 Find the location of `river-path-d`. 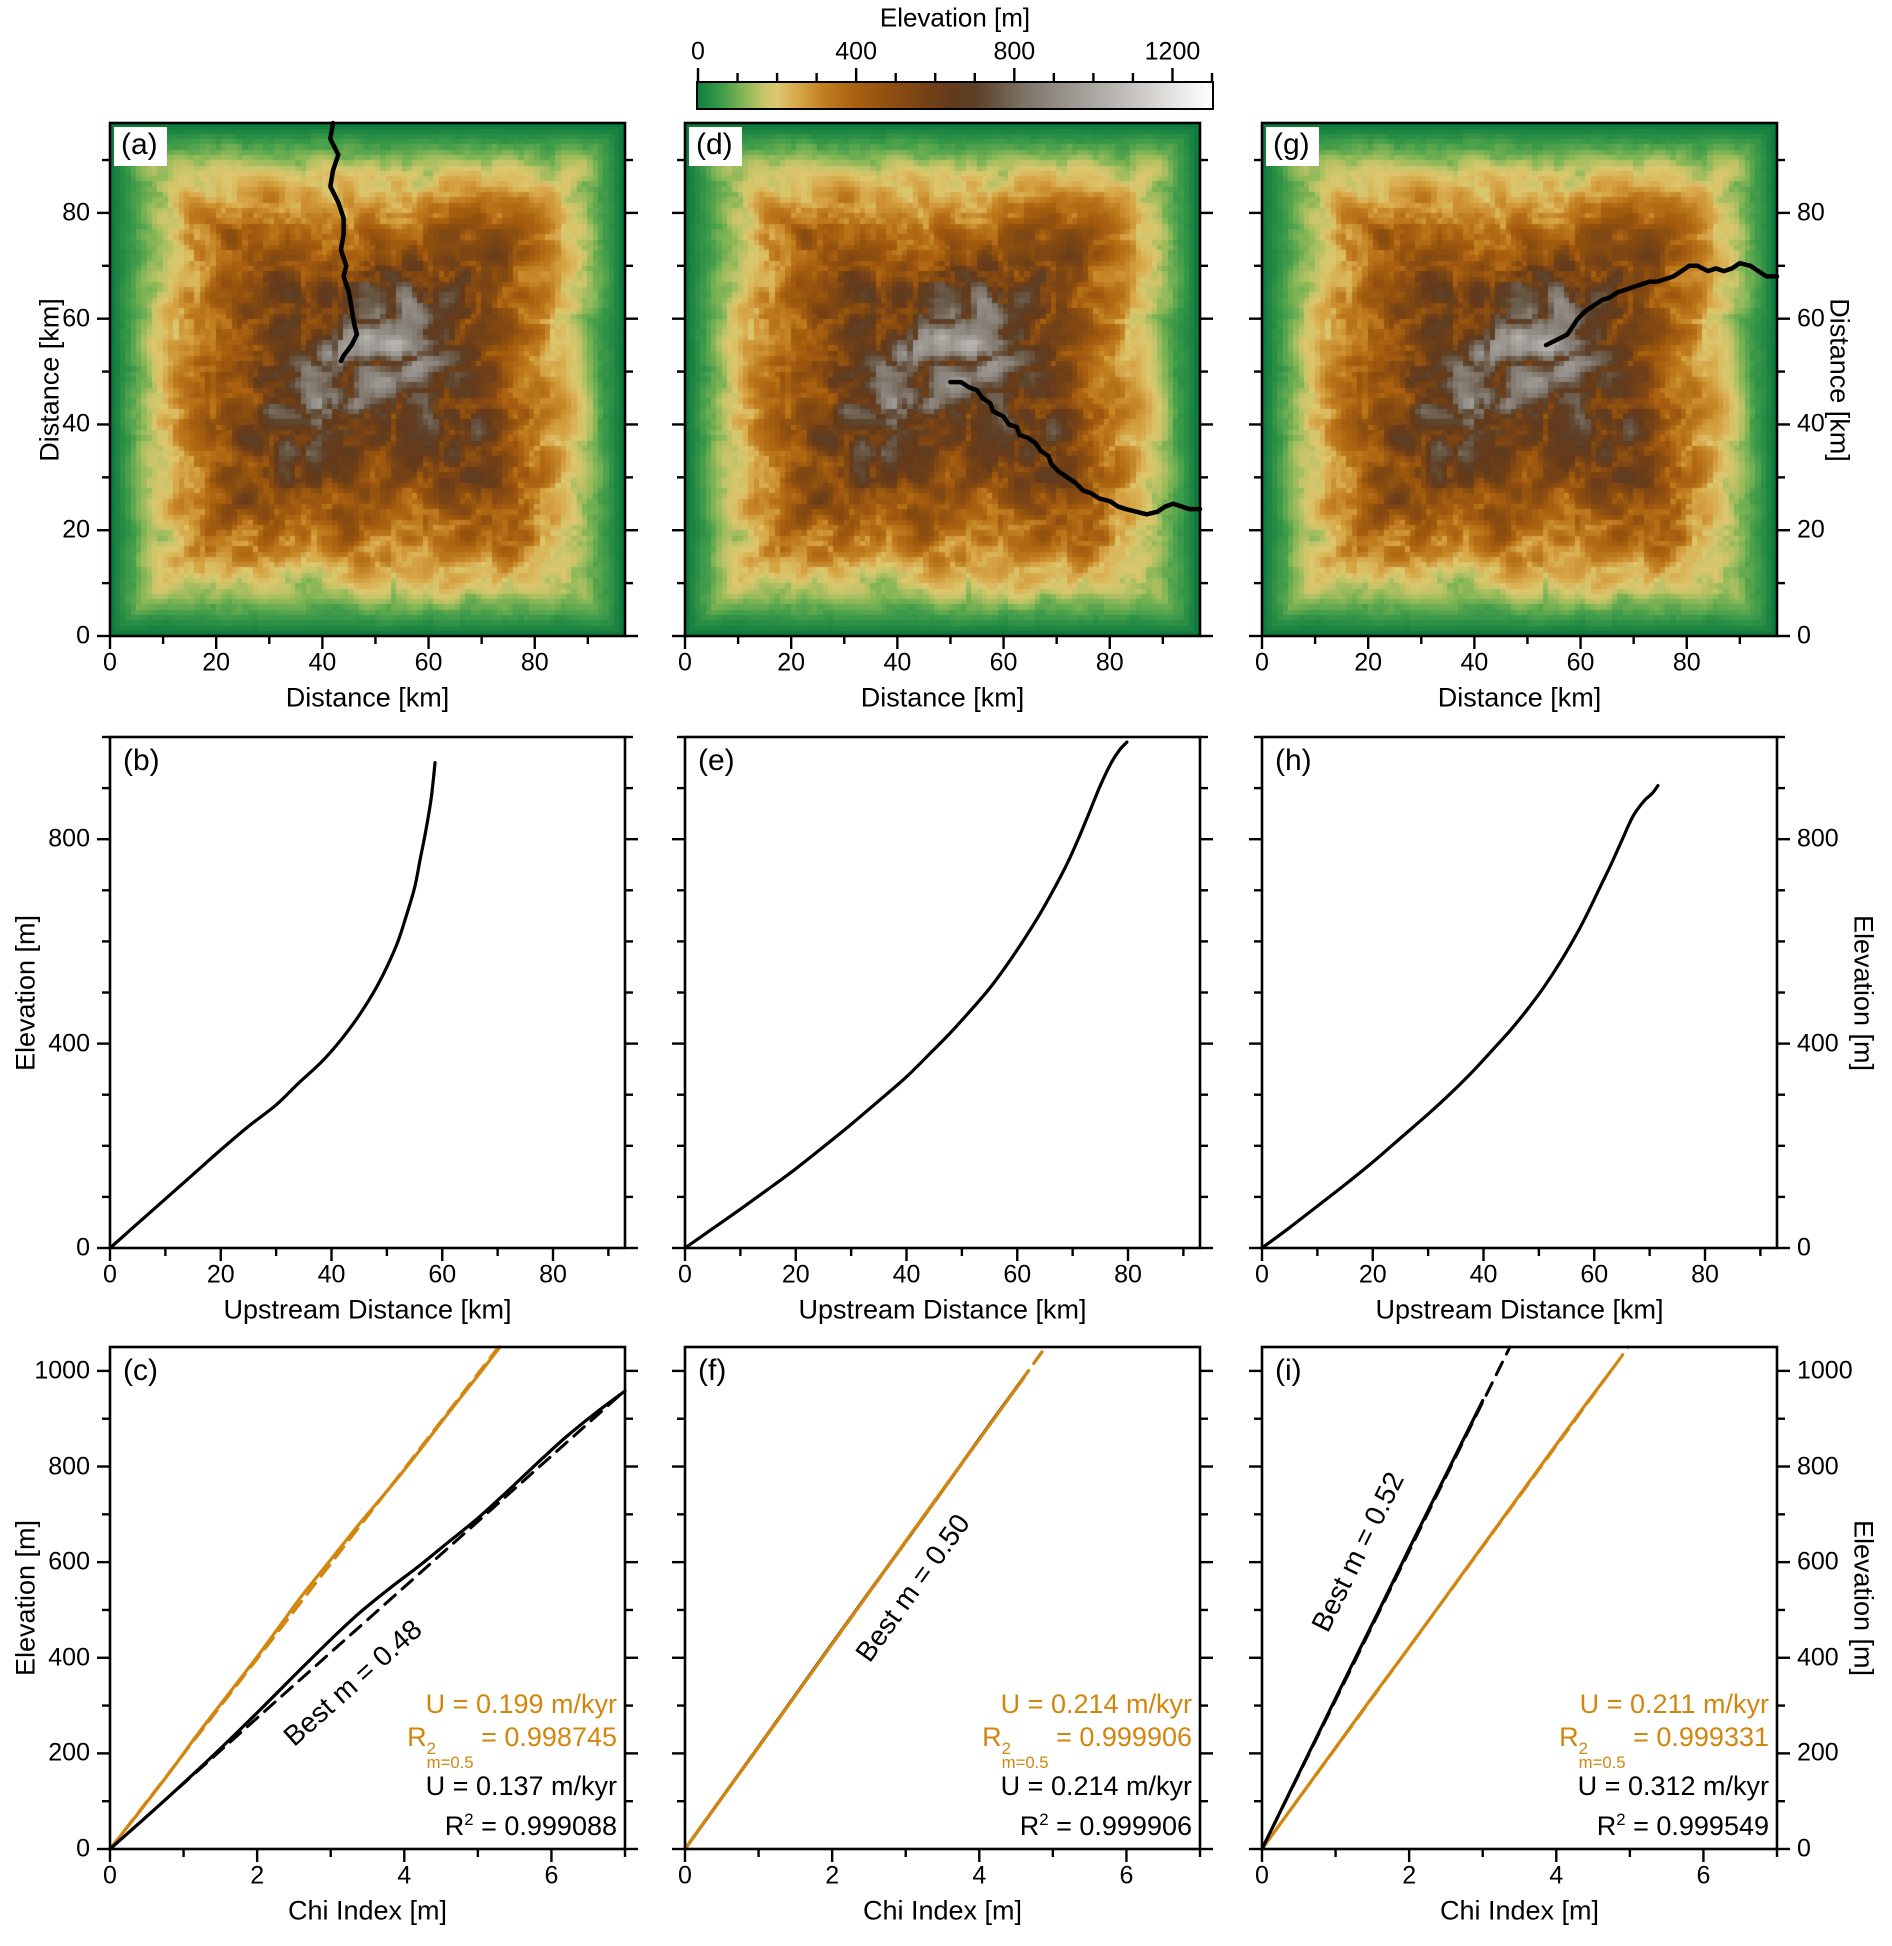

river-path-d is located at coordinates (1075, 448).